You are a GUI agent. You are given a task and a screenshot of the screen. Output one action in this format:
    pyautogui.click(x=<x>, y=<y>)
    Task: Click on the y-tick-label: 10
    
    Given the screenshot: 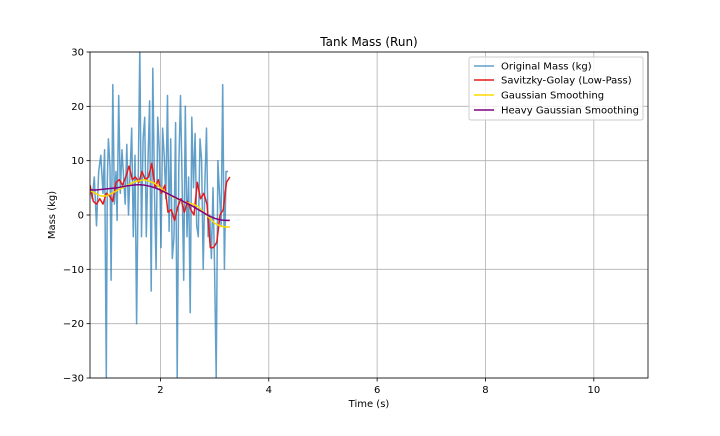 What is the action you would take?
    pyautogui.click(x=77, y=161)
    